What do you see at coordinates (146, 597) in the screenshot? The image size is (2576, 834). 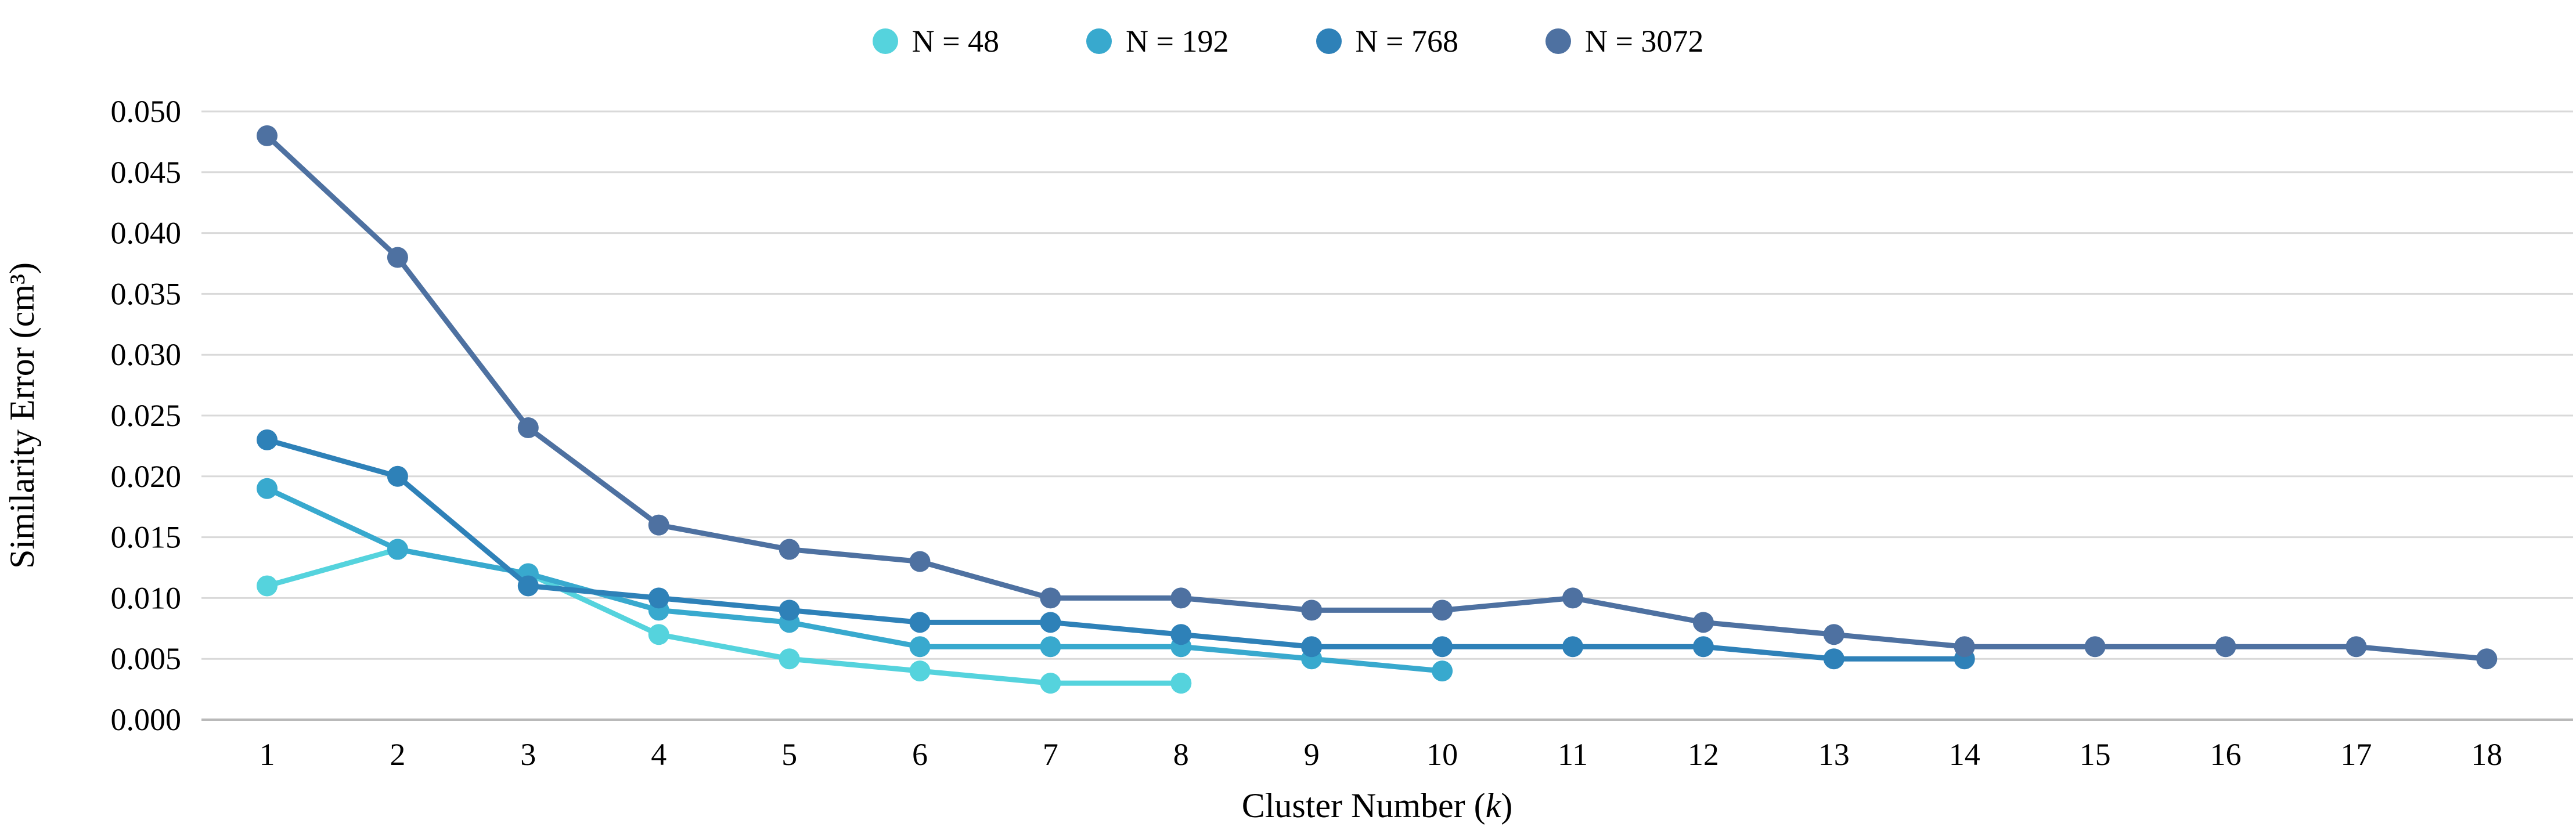 I see `y-tick-label: 0.010` at bounding box center [146, 597].